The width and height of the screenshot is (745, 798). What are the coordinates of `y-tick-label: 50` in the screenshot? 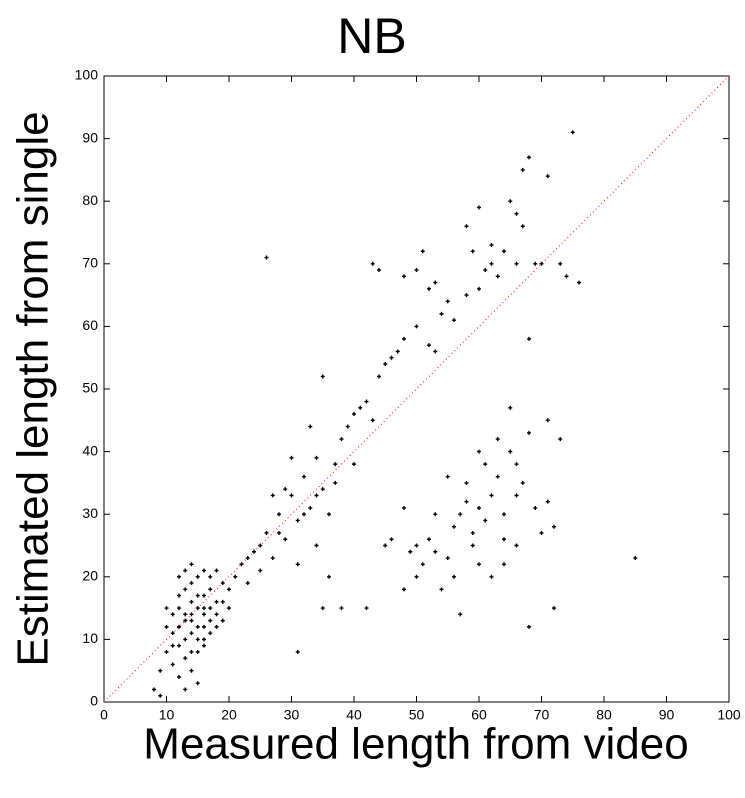 It's located at (90, 388).